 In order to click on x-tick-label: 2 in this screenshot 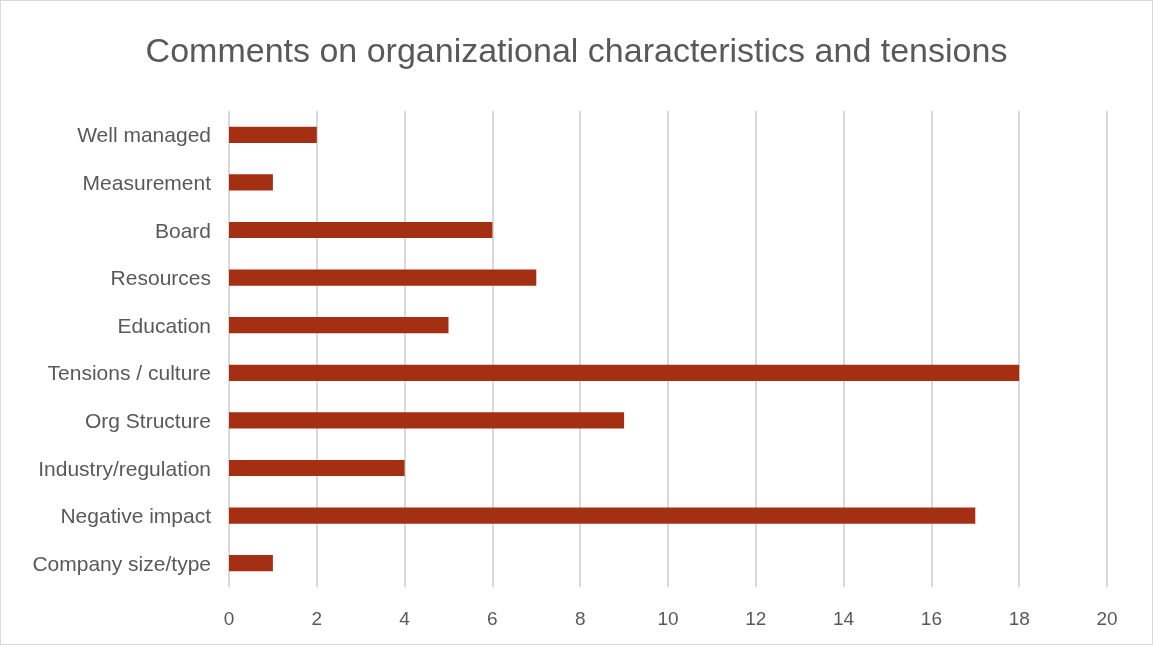, I will do `click(317, 618)`.